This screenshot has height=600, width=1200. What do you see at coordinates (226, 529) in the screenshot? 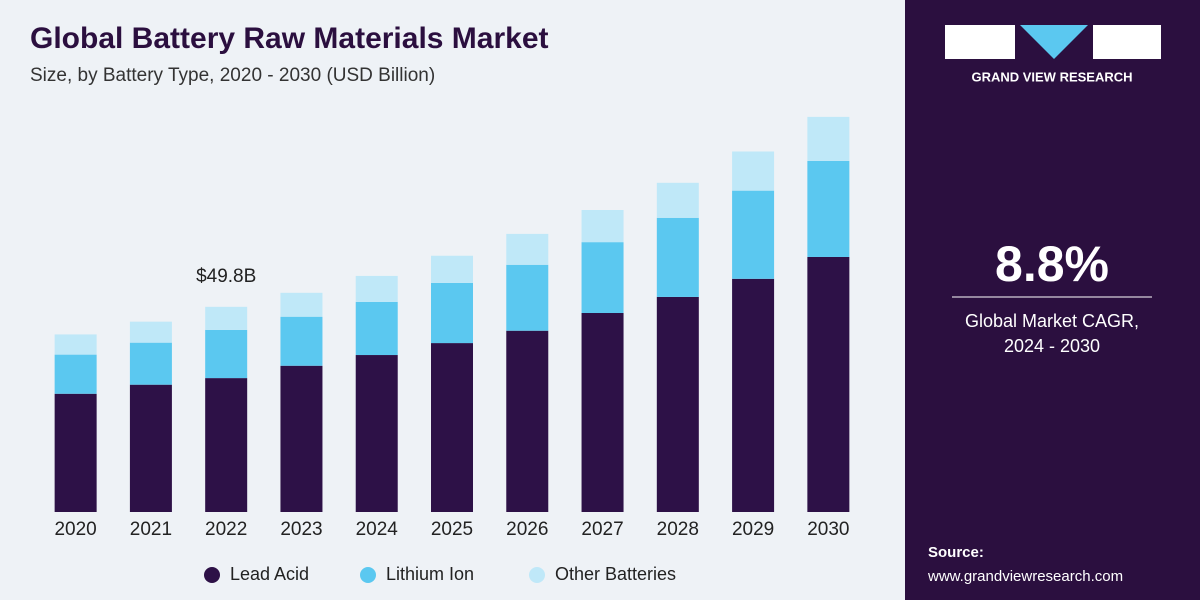
I see `x-tick-label: 2022` at bounding box center [226, 529].